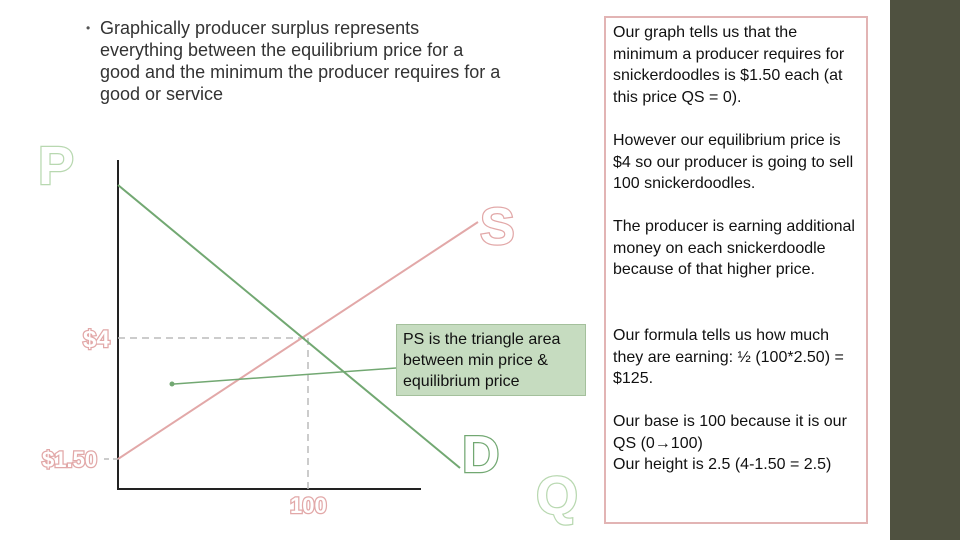  I want to click on supply-label: S, so click(497, 227).